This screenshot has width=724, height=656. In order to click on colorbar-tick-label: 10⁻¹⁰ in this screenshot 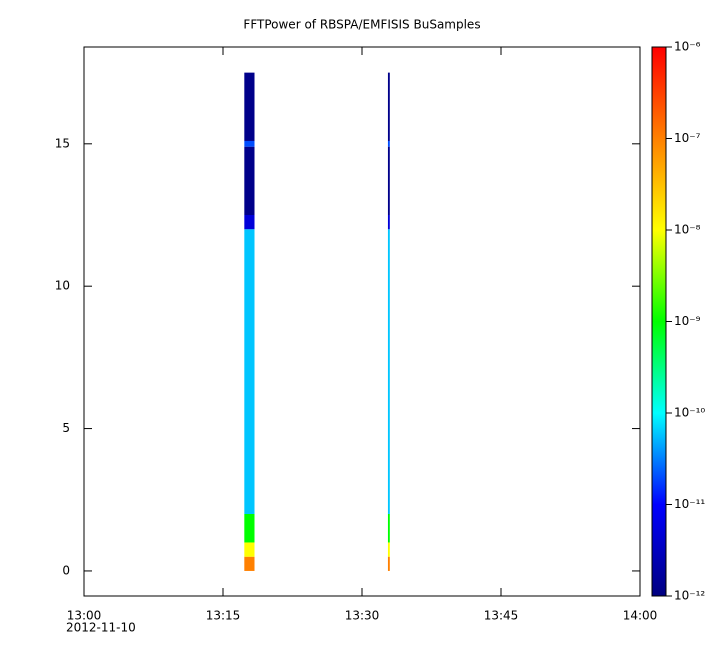, I will do `click(689, 413)`.